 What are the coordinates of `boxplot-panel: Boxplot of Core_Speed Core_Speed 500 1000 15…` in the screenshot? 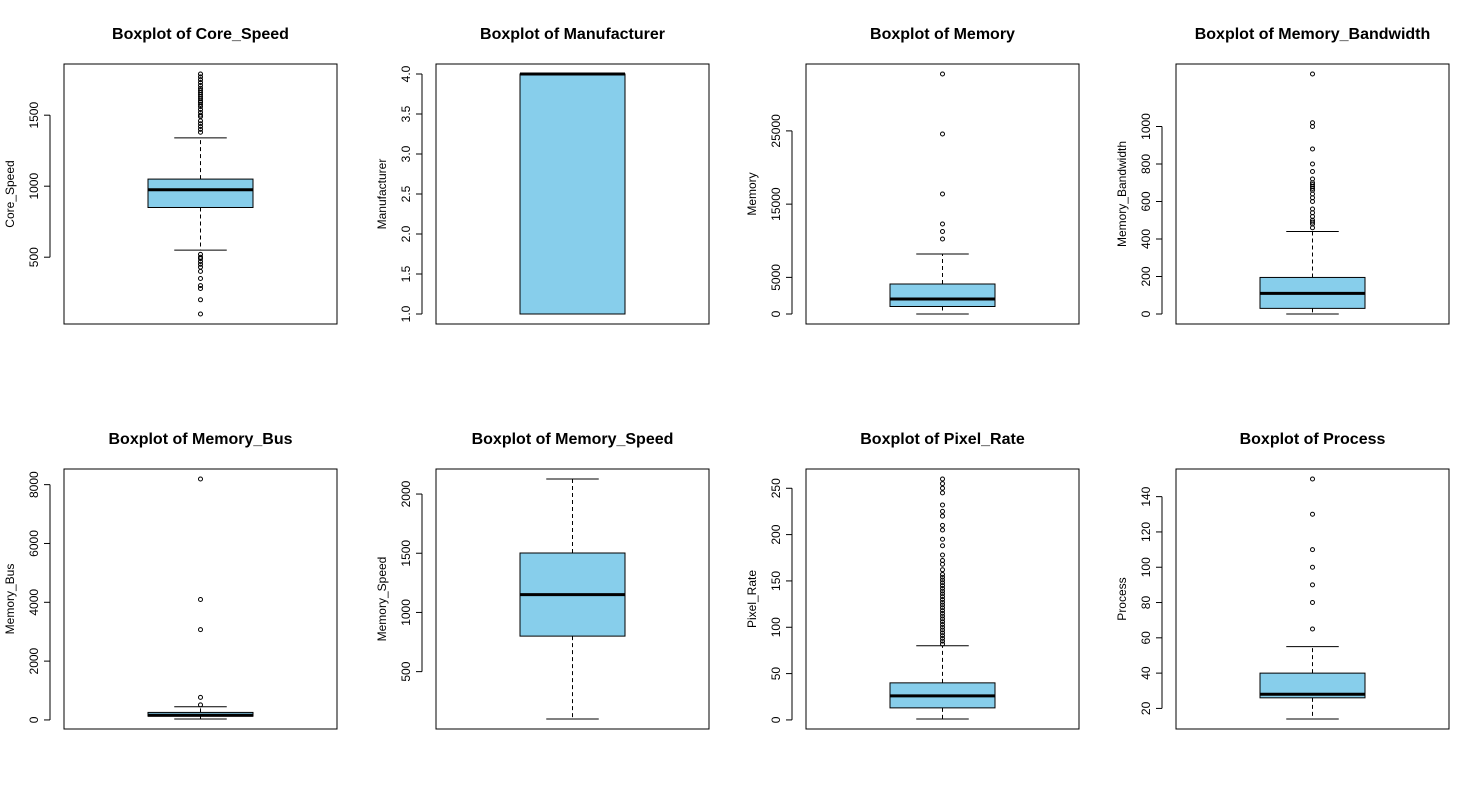 It's located at (170, 175).